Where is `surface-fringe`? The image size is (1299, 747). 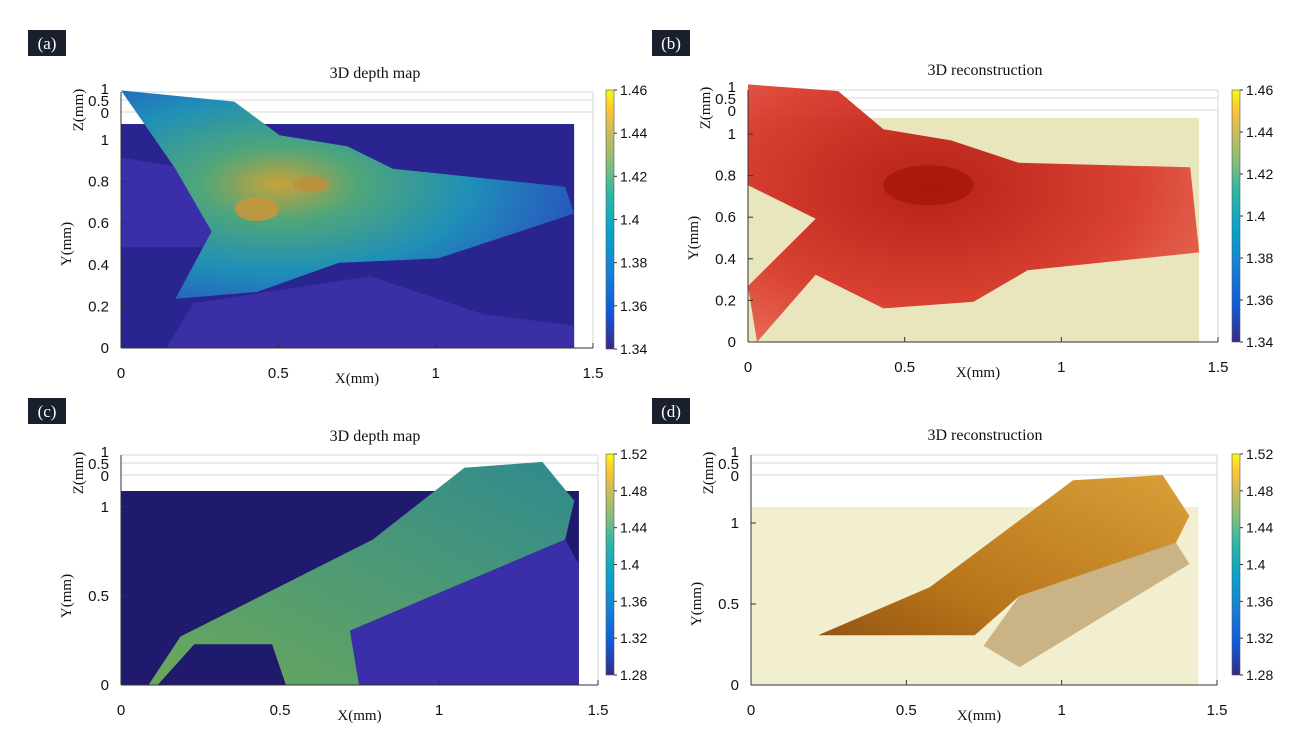
surface-fringe is located at coordinates (1086, 605).